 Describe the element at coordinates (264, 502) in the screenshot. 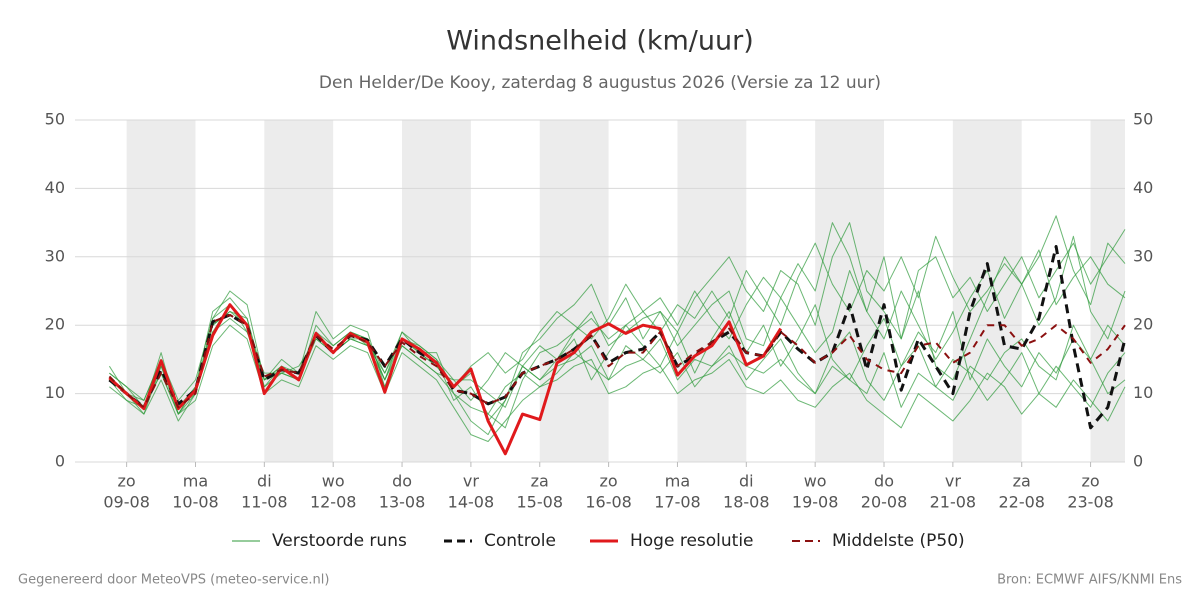

I see `x-tick-date: 11-08` at that location.